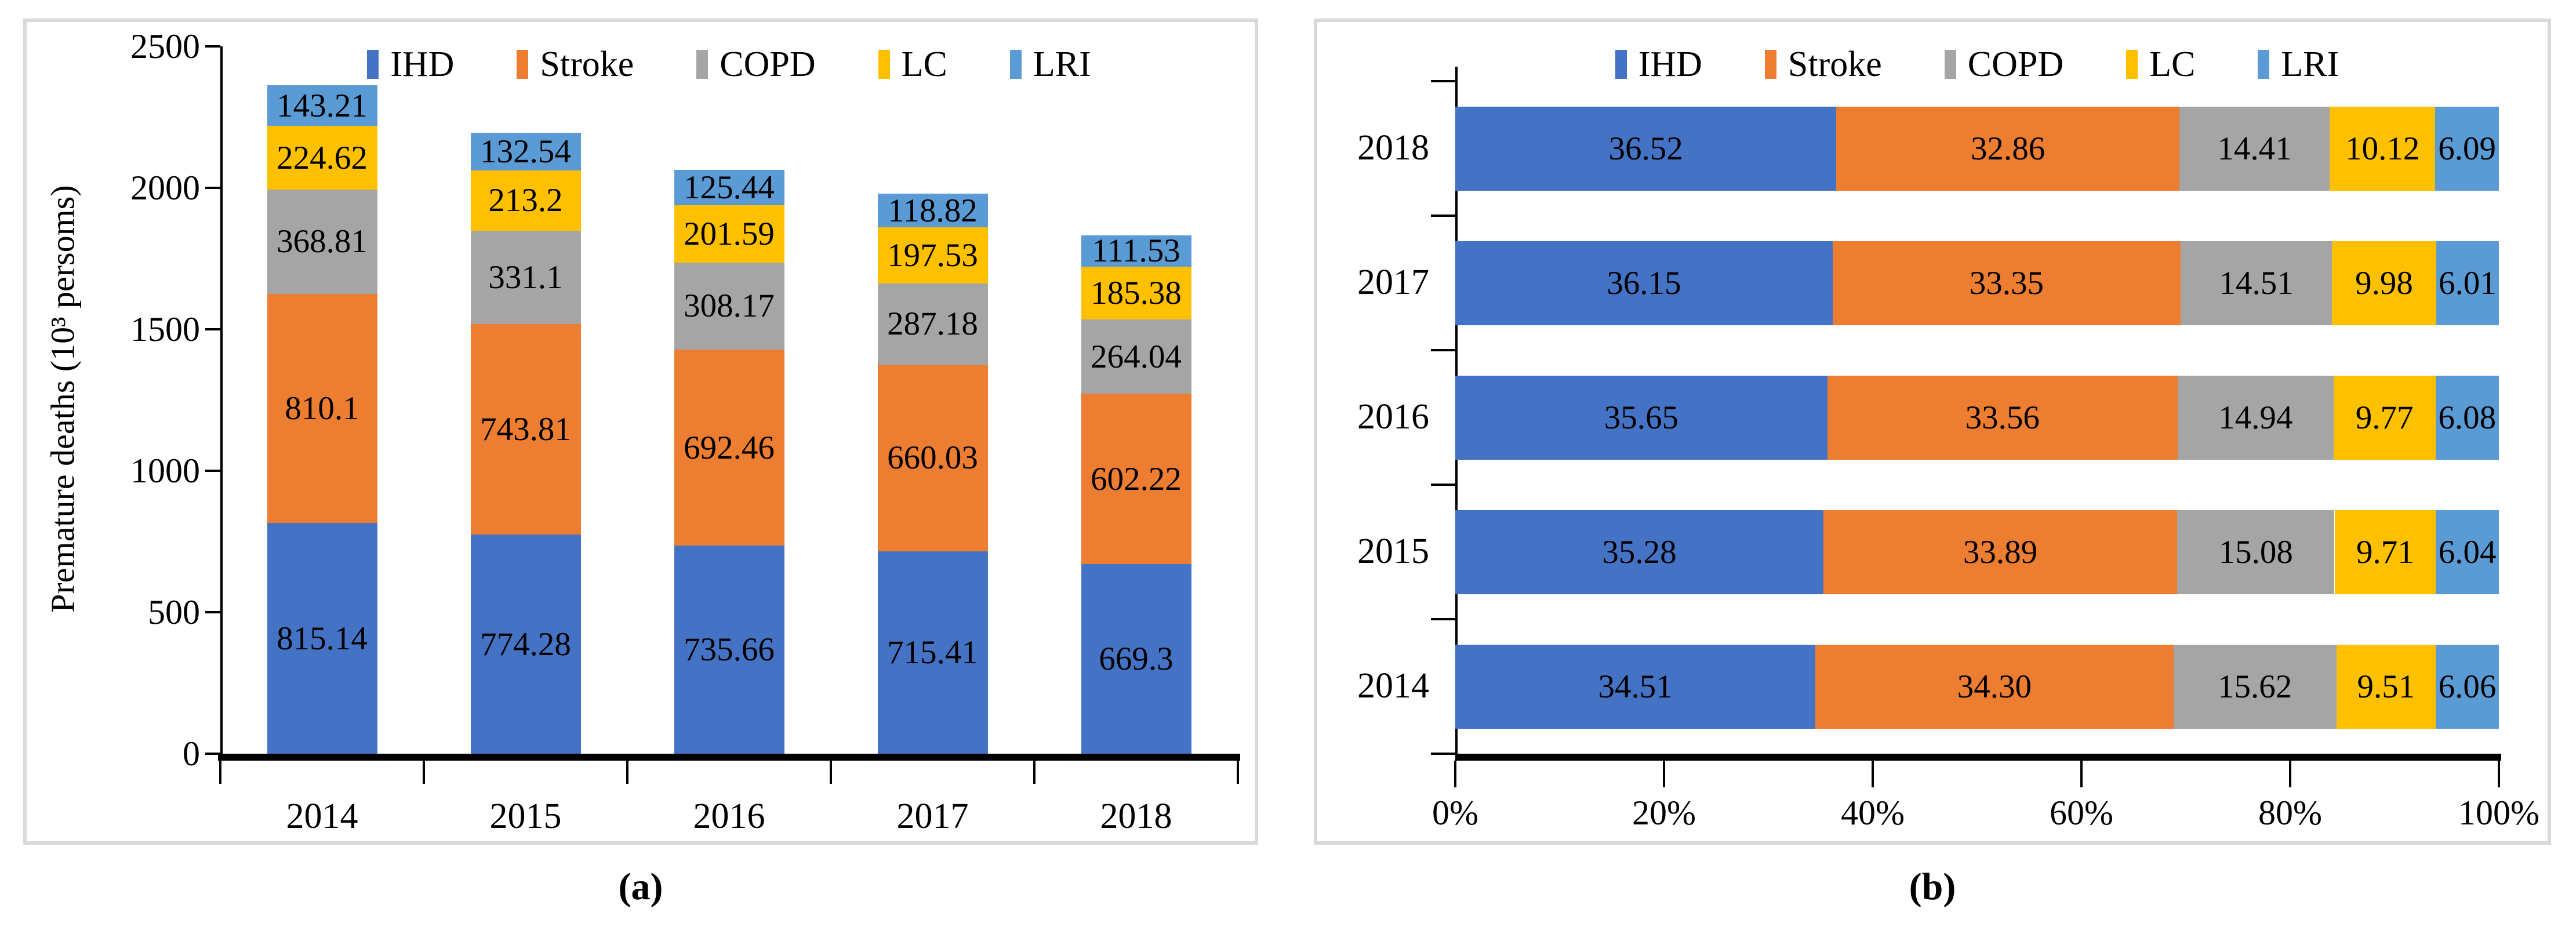 The height and width of the screenshot is (934, 2576). I want to click on bar-value-label: 33.35, so click(2006, 282).